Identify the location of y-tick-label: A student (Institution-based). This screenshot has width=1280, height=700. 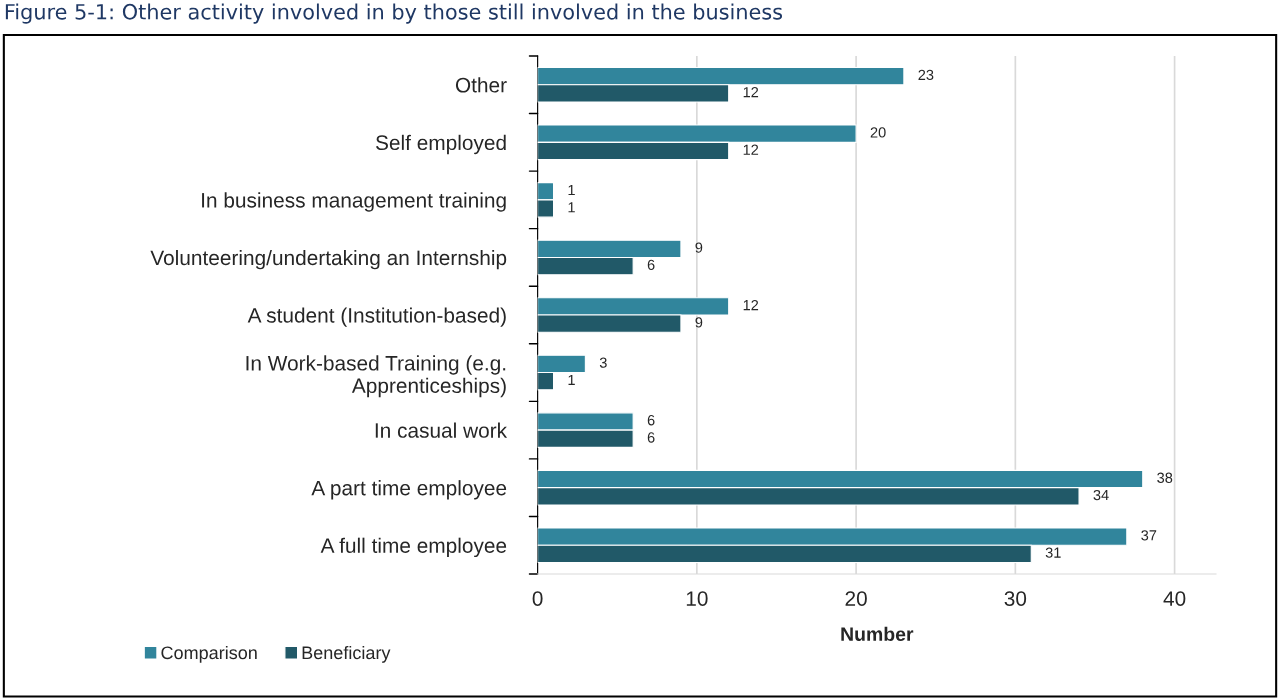
(376, 317).